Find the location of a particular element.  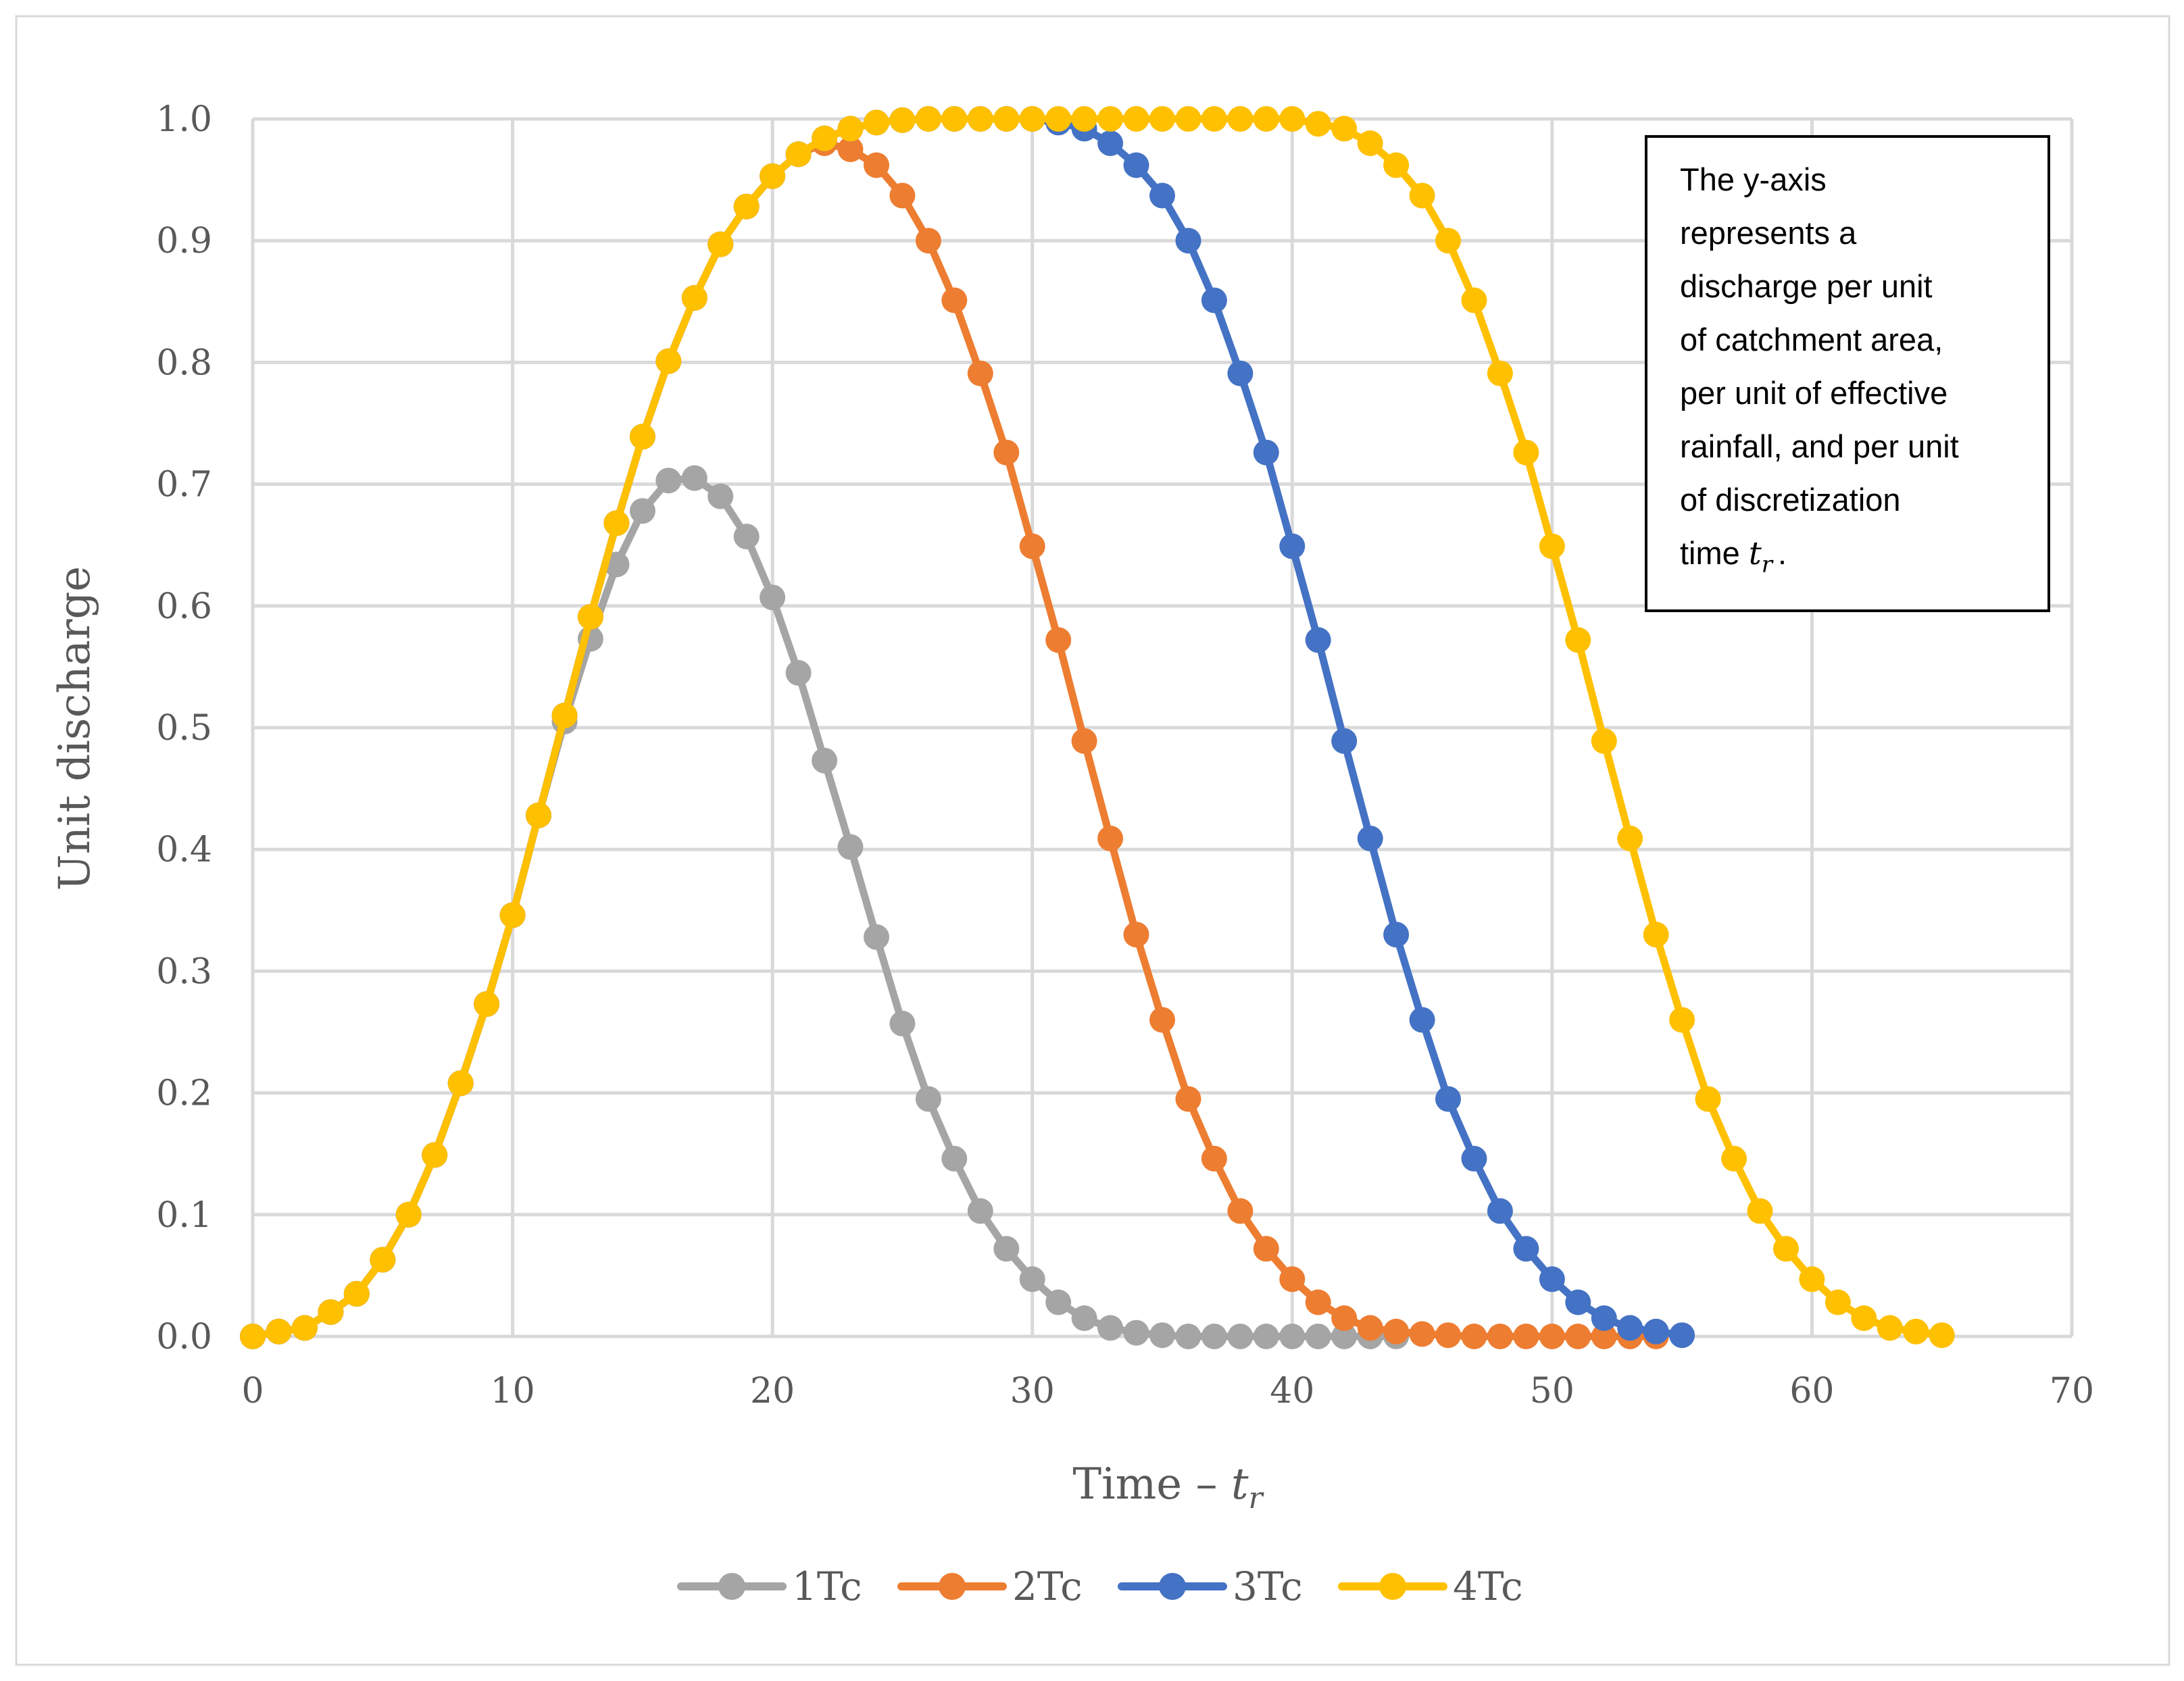

legend-label: 3Tc is located at coordinates (1268, 1586).